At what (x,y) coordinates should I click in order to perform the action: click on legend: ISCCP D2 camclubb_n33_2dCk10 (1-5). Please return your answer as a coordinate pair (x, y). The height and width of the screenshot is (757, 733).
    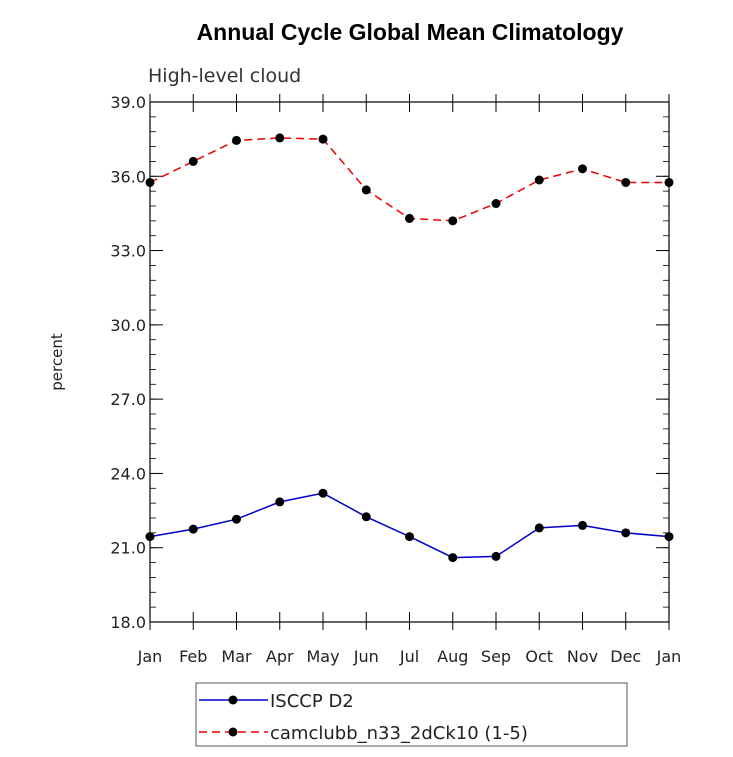
    Looking at the image, I should click on (411, 714).